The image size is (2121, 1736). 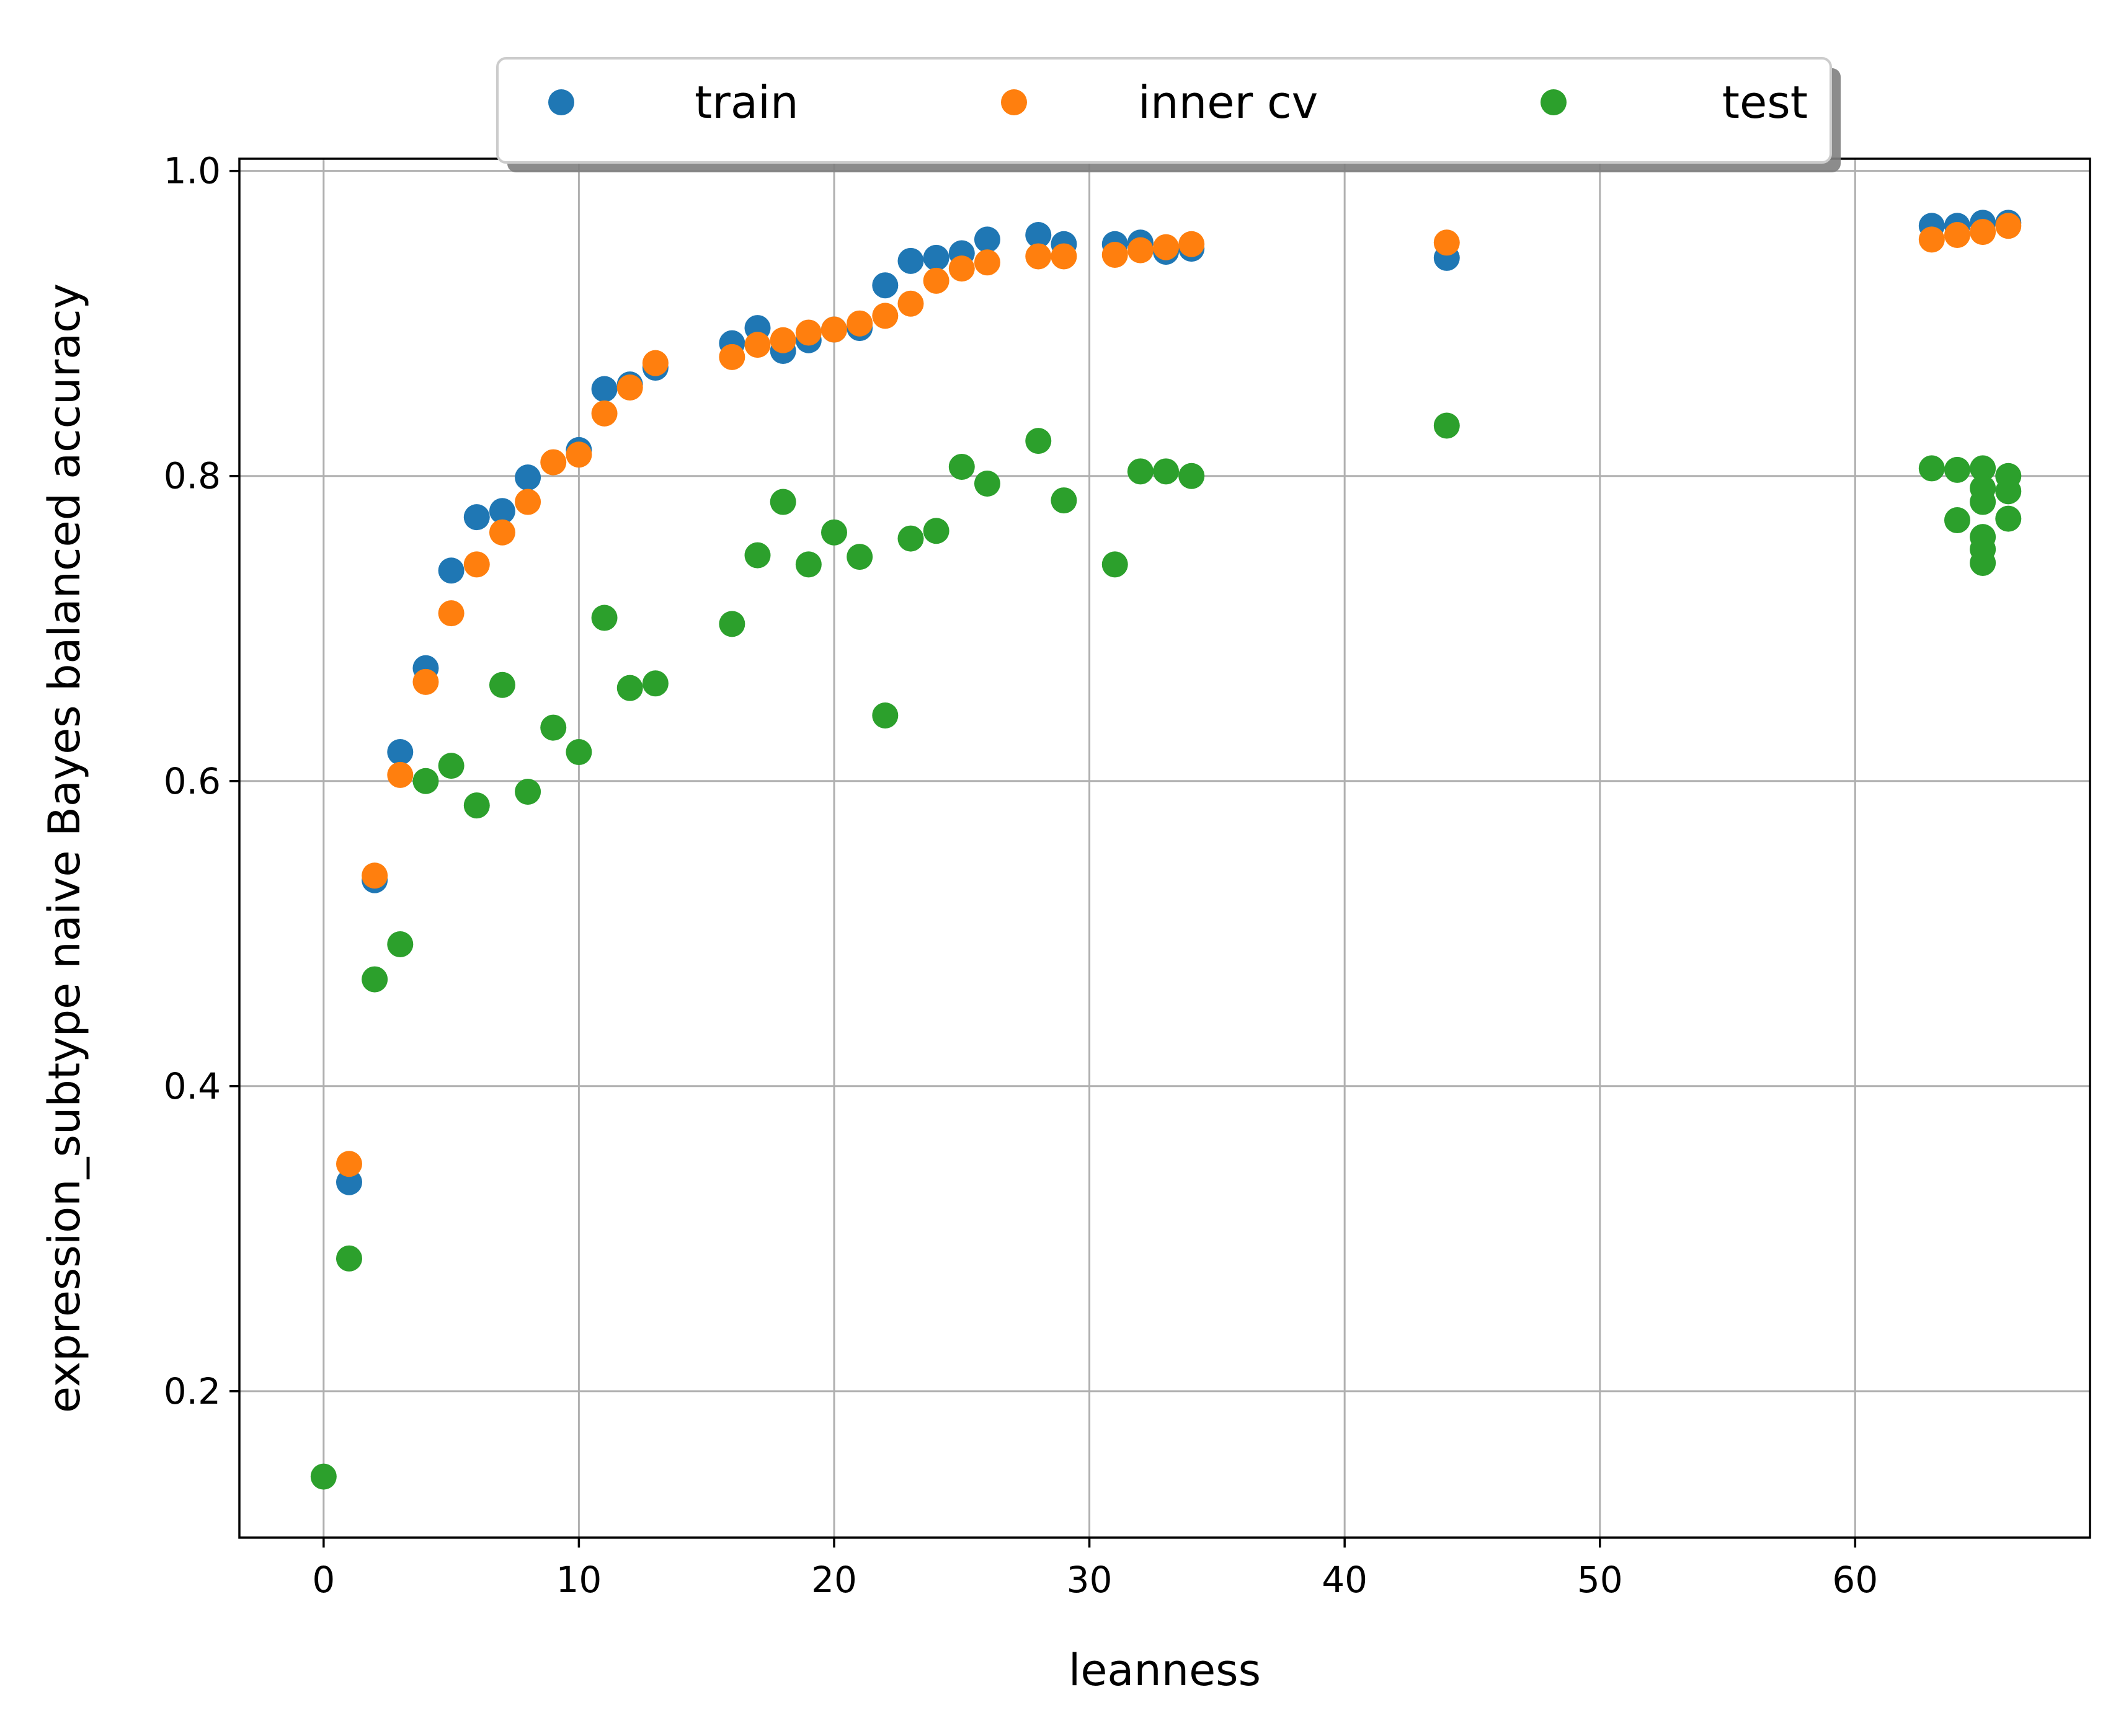 I want to click on x-tick-label: 20, so click(x=834, y=1580).